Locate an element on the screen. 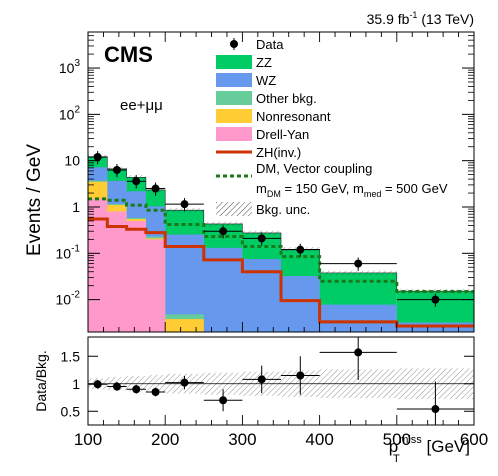 This screenshot has width=498, height=476. x-tick-label-1: 200 is located at coordinates (165, 439).